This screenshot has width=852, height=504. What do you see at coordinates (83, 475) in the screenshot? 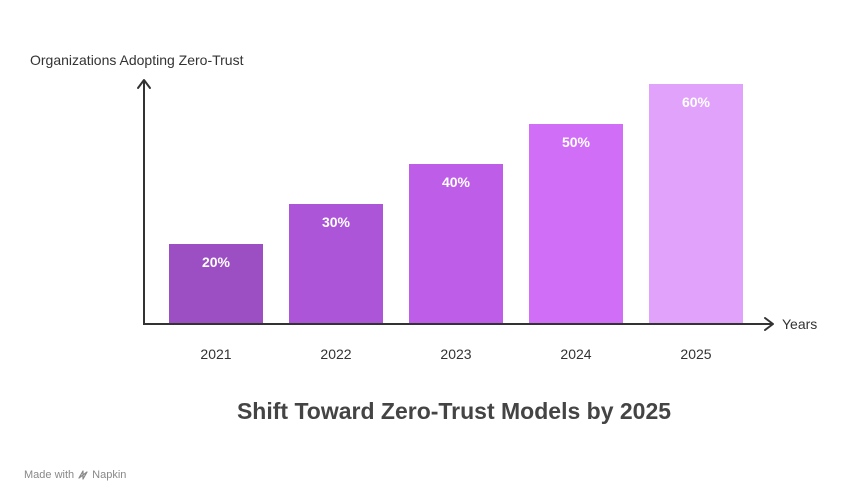
I see `napkin-logo-icon` at bounding box center [83, 475].